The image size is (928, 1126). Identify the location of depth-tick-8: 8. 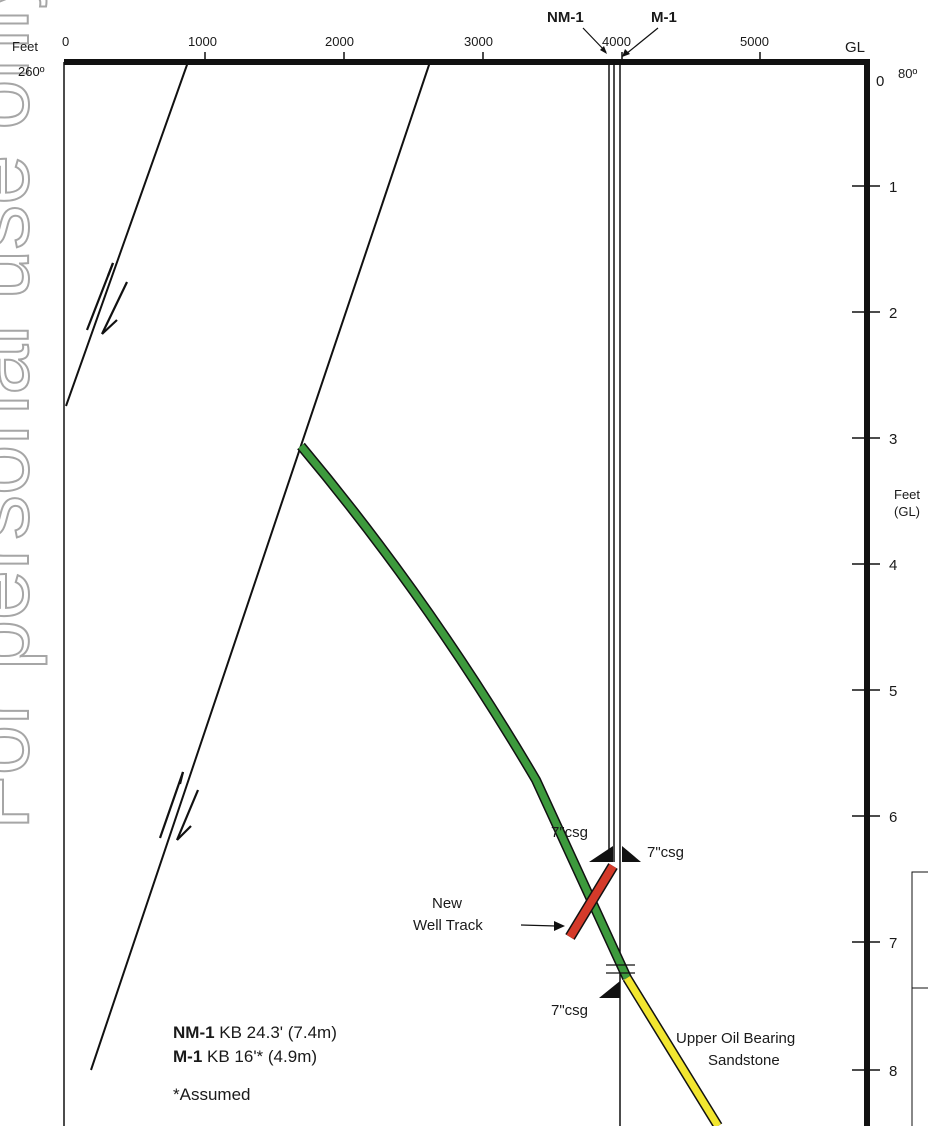
(893, 1071).